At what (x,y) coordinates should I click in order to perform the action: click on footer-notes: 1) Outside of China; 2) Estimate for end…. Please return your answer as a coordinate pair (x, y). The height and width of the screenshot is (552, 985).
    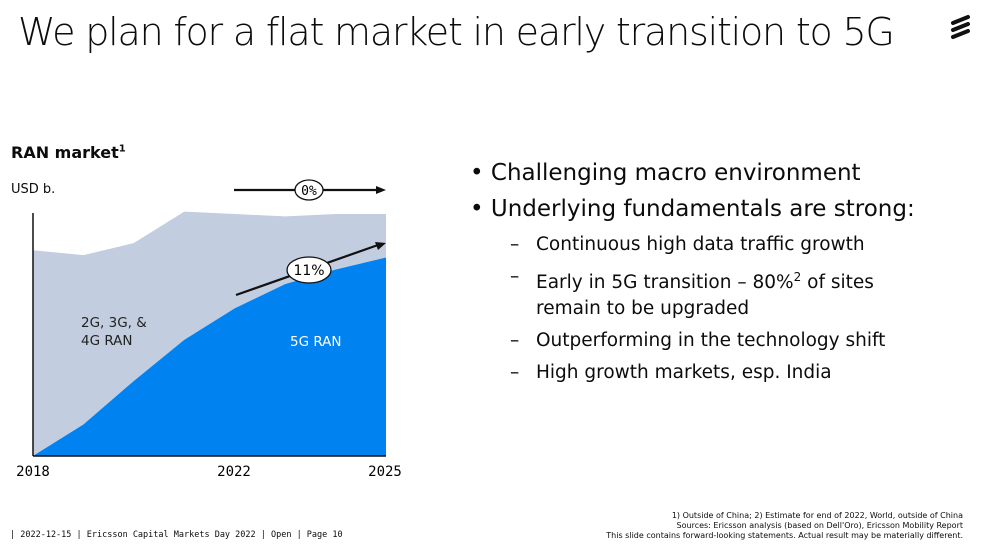
    Looking at the image, I should click on (784, 526).